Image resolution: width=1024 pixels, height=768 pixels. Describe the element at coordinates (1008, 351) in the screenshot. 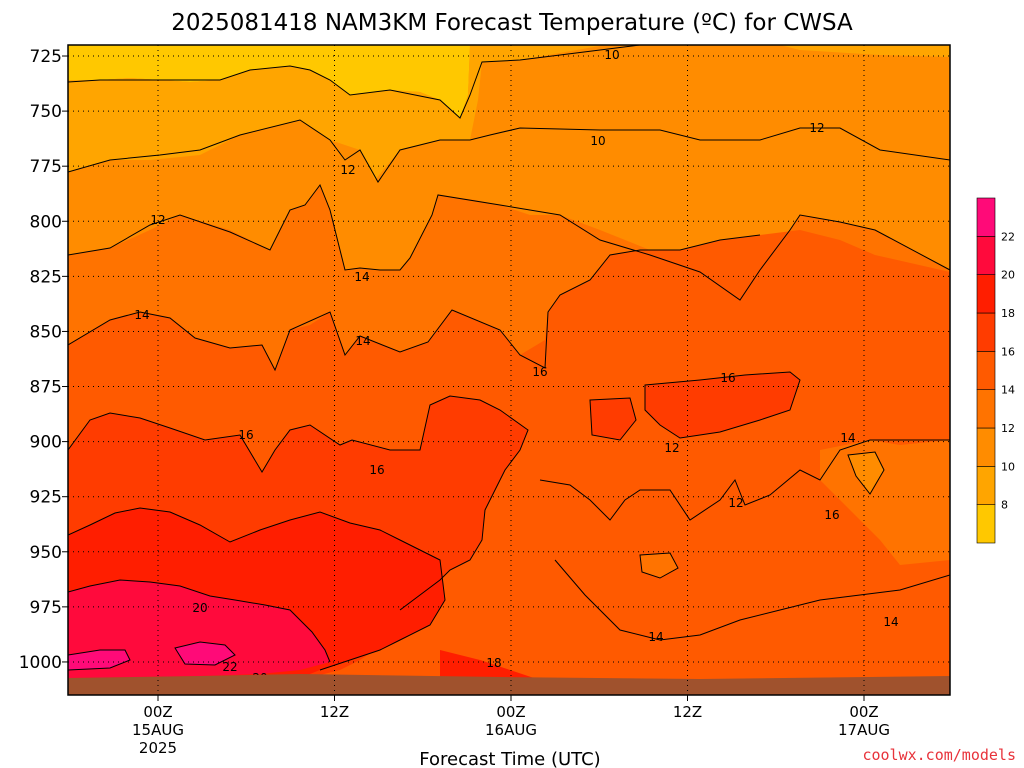

I see `colorbar-label: 16` at that location.